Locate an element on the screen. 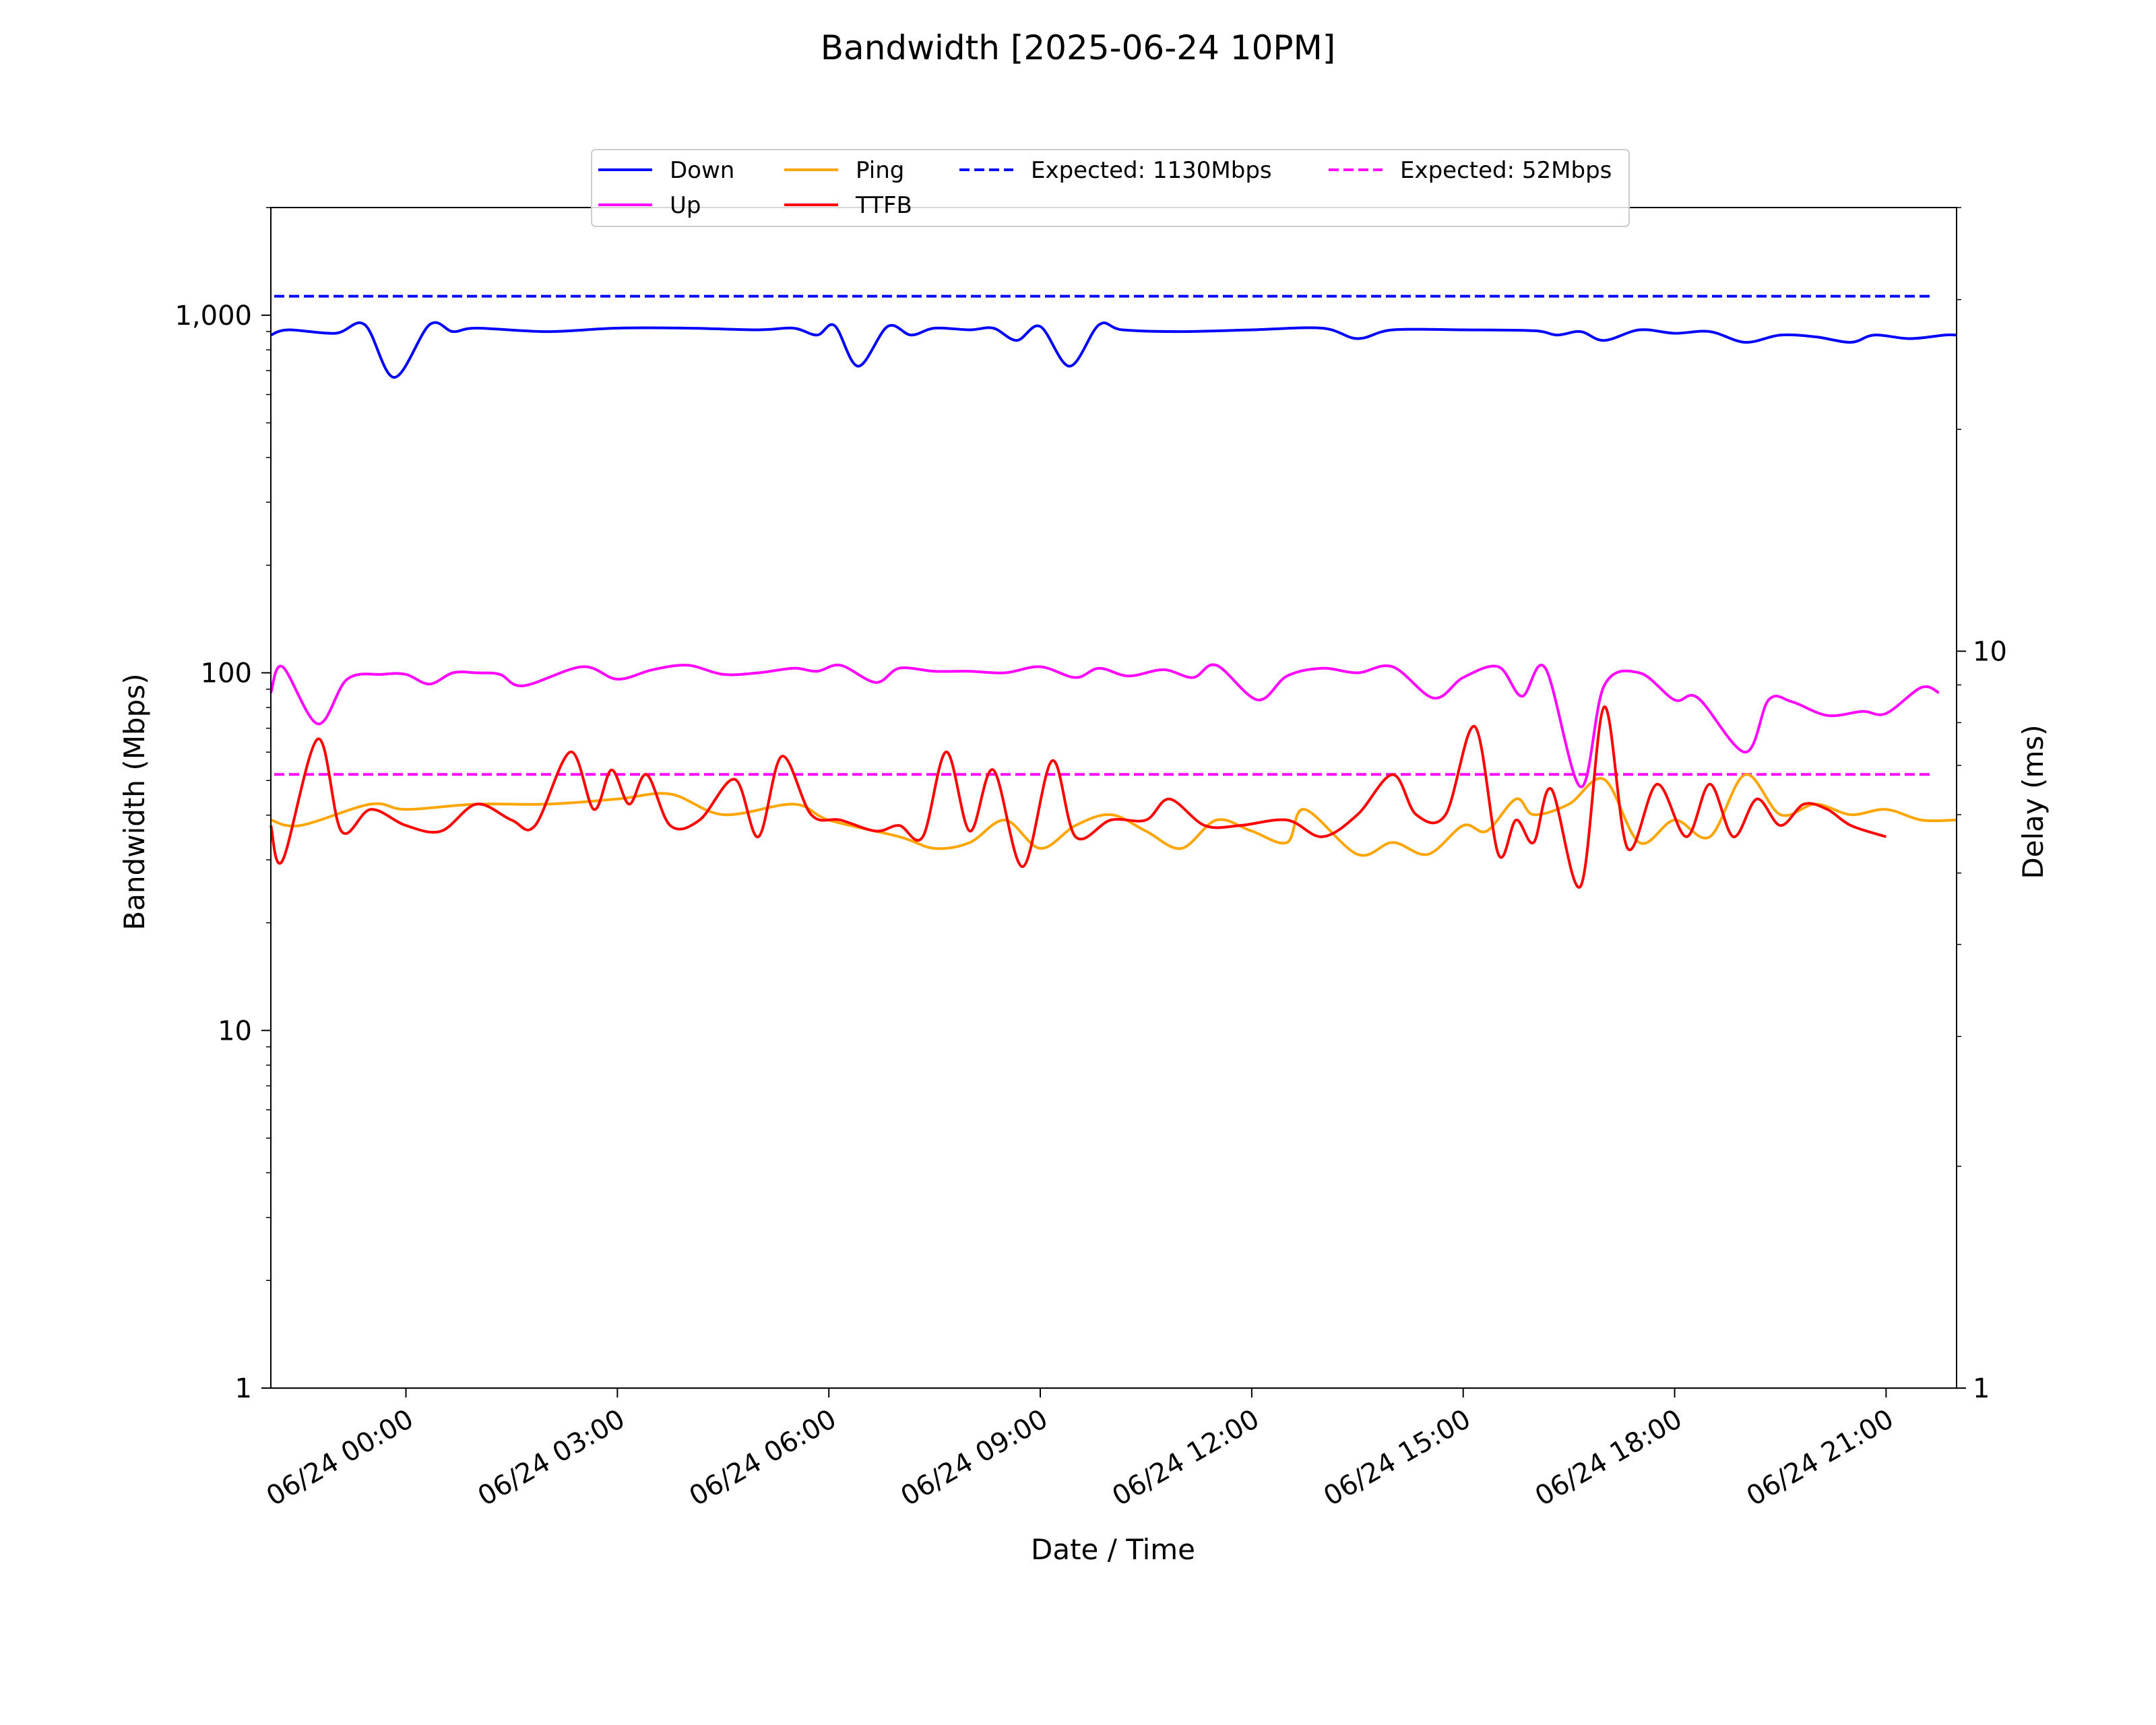  legend-label: Expected: 52Mbps is located at coordinates (1506, 170).